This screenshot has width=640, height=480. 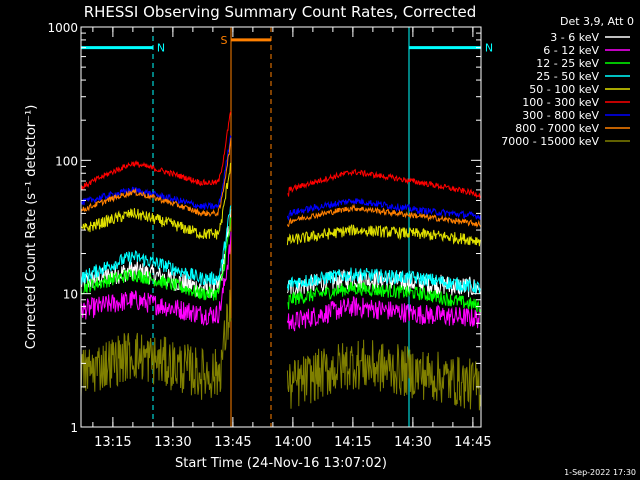 I want to click on x-tick-label: 14:45, so click(x=472, y=442).